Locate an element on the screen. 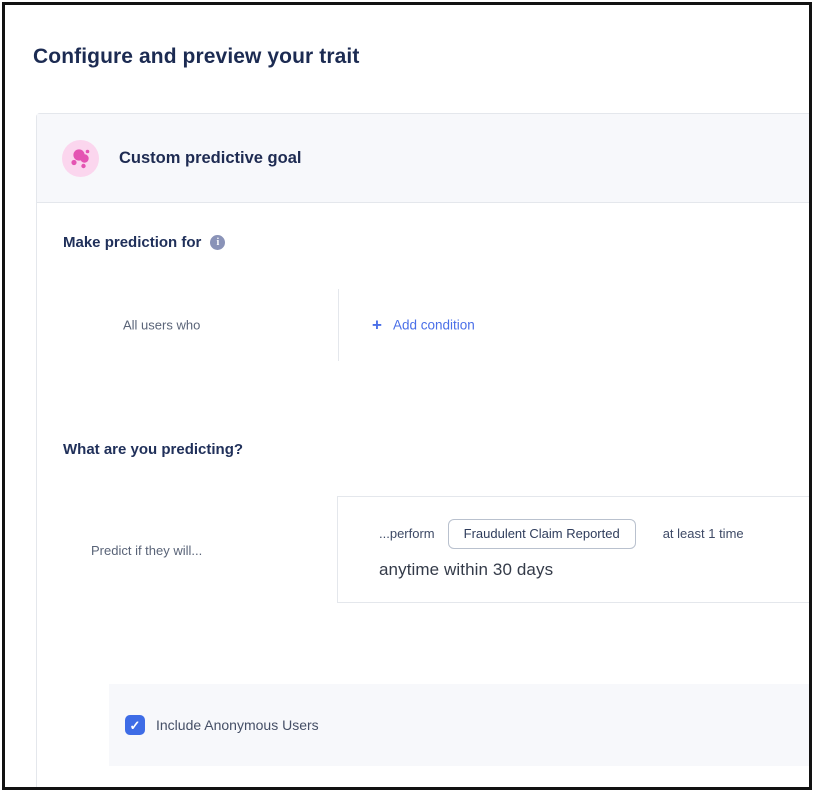 Image resolution: width=814 pixels, height=792 pixels. info-icon: i is located at coordinates (218, 242).